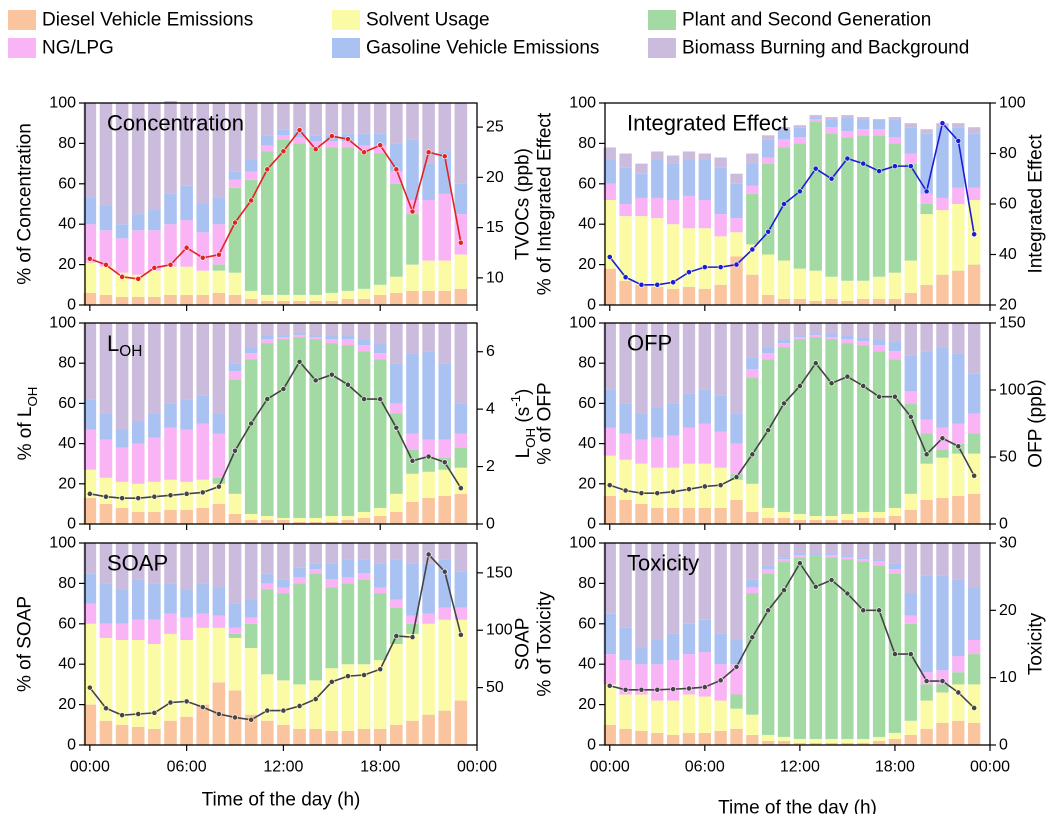 The width and height of the screenshot is (1050, 814). Describe the element at coordinates (1008, 457) in the screenshot. I see `y2-tick-label: 50` at that location.